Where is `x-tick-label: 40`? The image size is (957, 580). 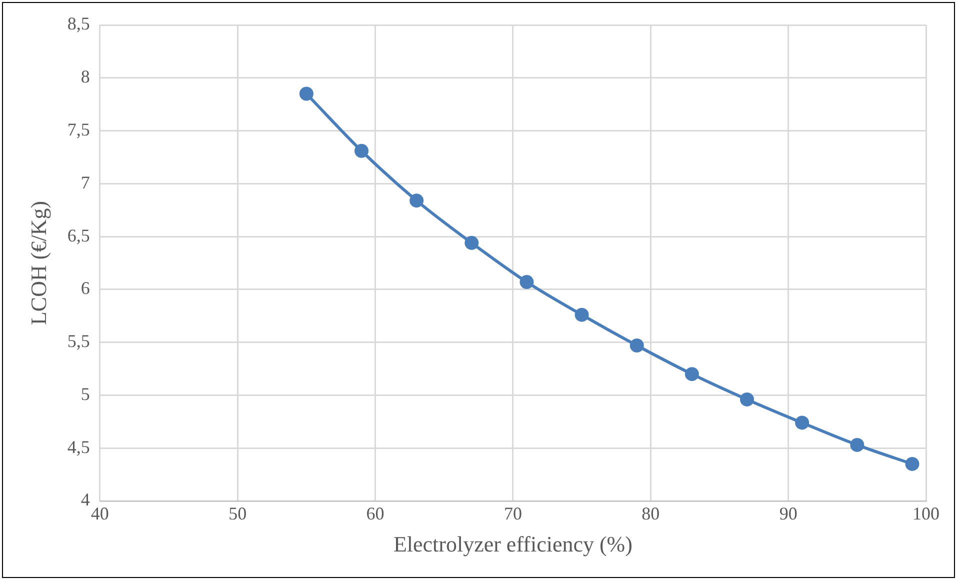
x-tick-label: 40 is located at coordinates (99, 514).